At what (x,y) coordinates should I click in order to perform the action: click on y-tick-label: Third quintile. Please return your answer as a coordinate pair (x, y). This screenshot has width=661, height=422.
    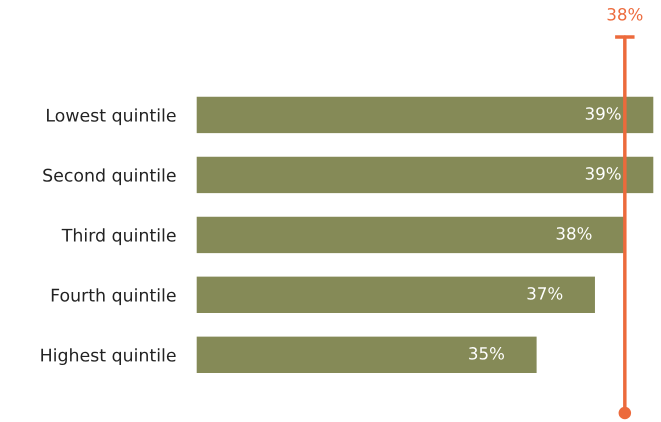
    Looking at the image, I should click on (119, 237).